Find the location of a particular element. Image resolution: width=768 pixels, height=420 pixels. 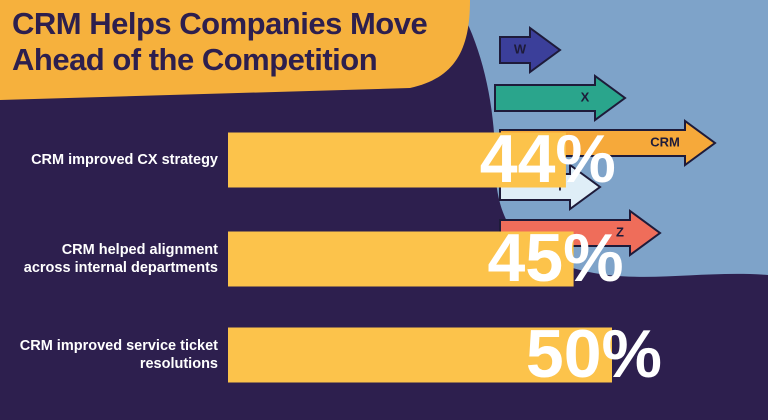

category-label: CRM improved CX strategy is located at coordinates (124, 160).